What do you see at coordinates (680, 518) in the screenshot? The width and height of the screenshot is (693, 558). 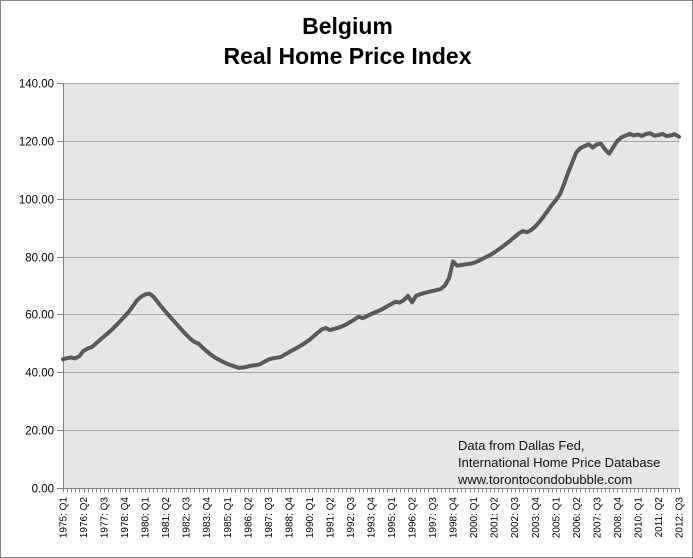 I see `x-axis-label: 2012: Q3` at bounding box center [680, 518].